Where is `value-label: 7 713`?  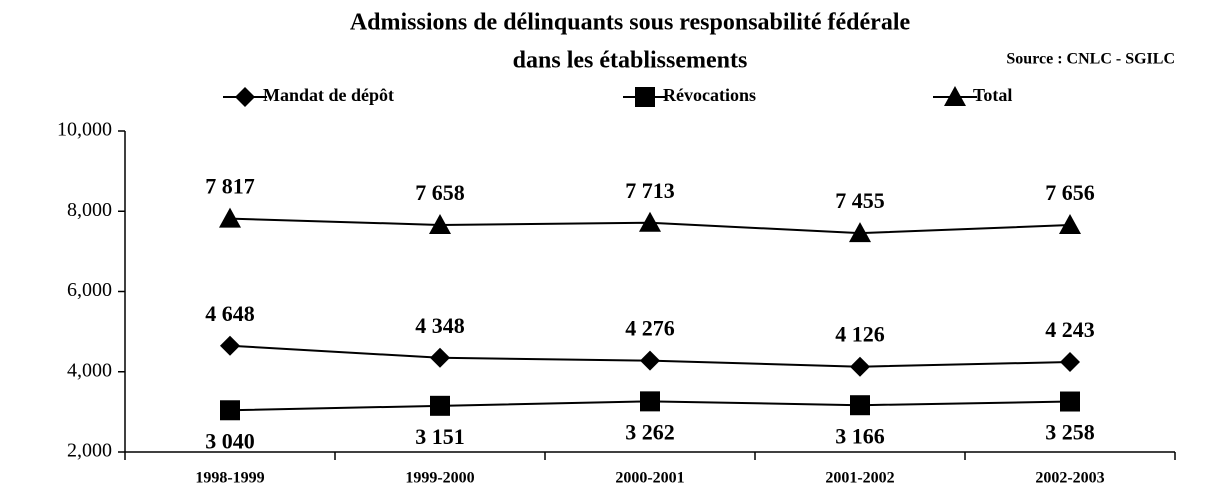
value-label: 7 713 is located at coordinates (650, 190).